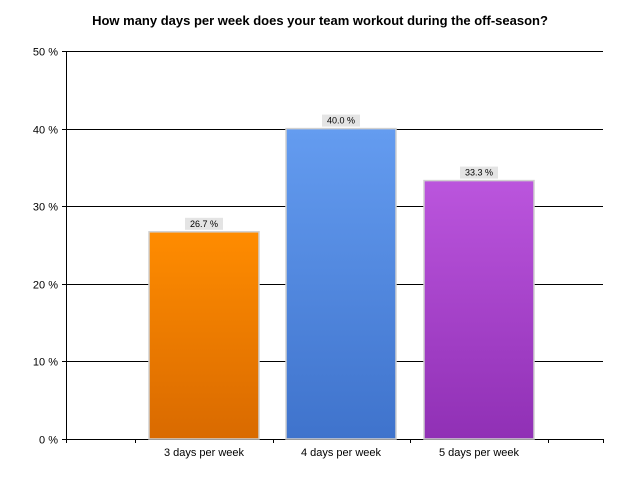  Describe the element at coordinates (204, 453) in the screenshot. I see `x-tick-label: 3 days per week` at that location.